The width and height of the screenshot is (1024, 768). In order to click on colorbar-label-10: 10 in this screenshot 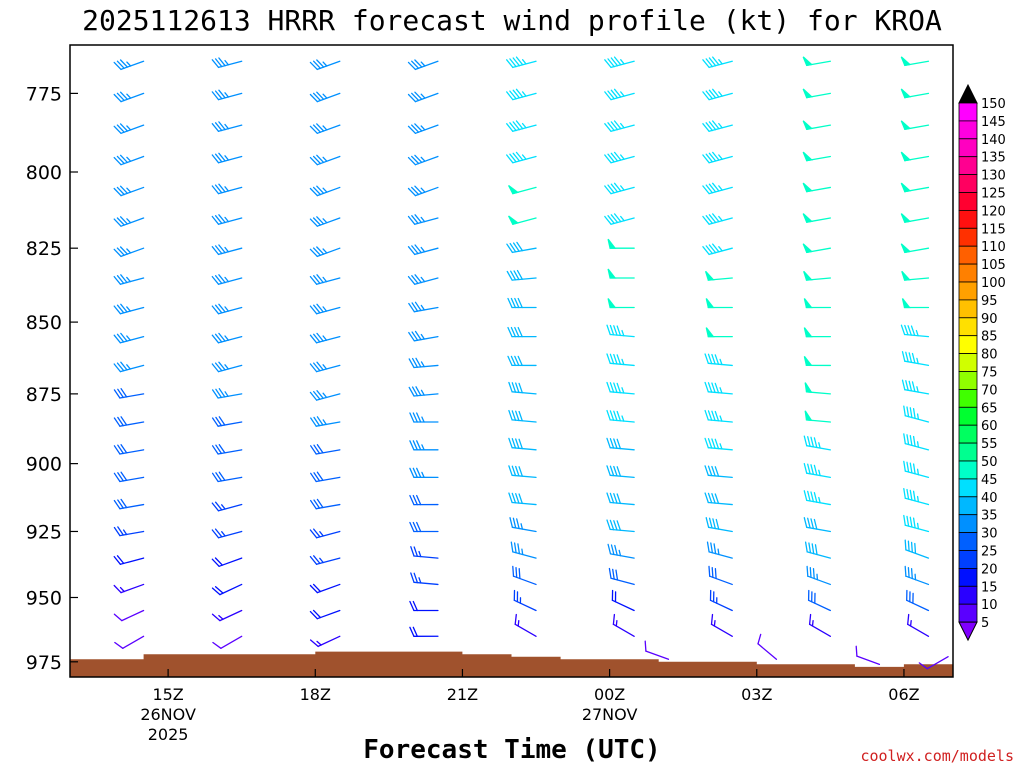, I will do `click(989, 605)`.